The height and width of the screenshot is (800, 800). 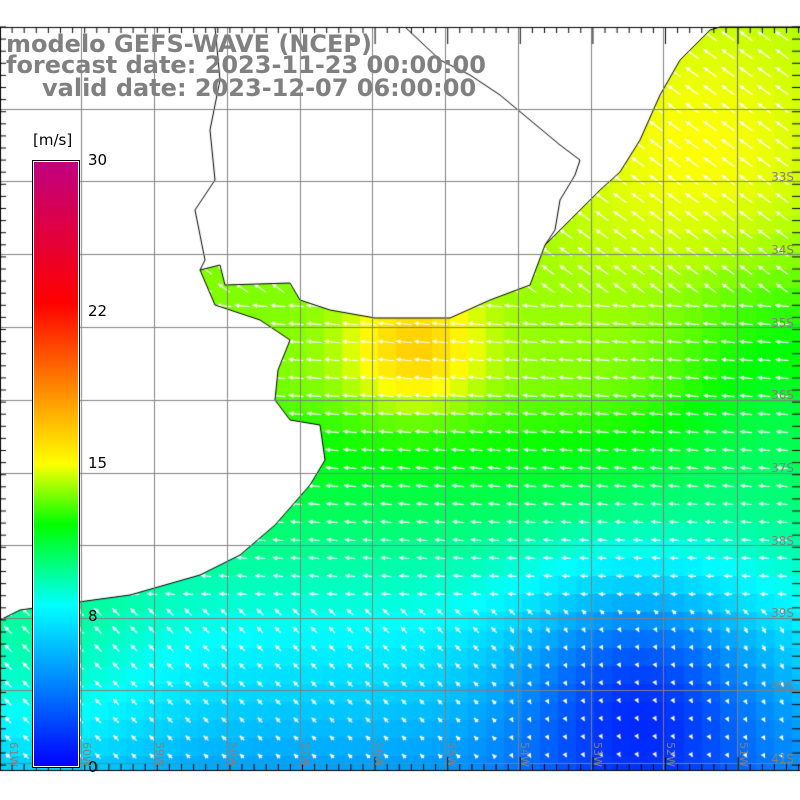 I want to click on valid-date: valid date: 2023-12-07 06:00:00, so click(x=259, y=88).